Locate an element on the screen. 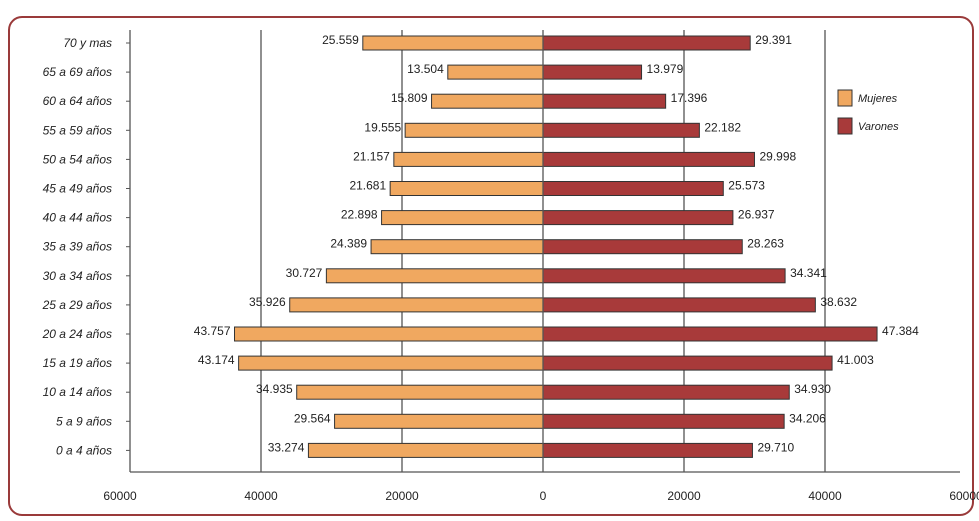 Image resolution: width=979 pixels, height=521 pixels. age-group-label: 65 a 69 años is located at coordinates (77, 72).